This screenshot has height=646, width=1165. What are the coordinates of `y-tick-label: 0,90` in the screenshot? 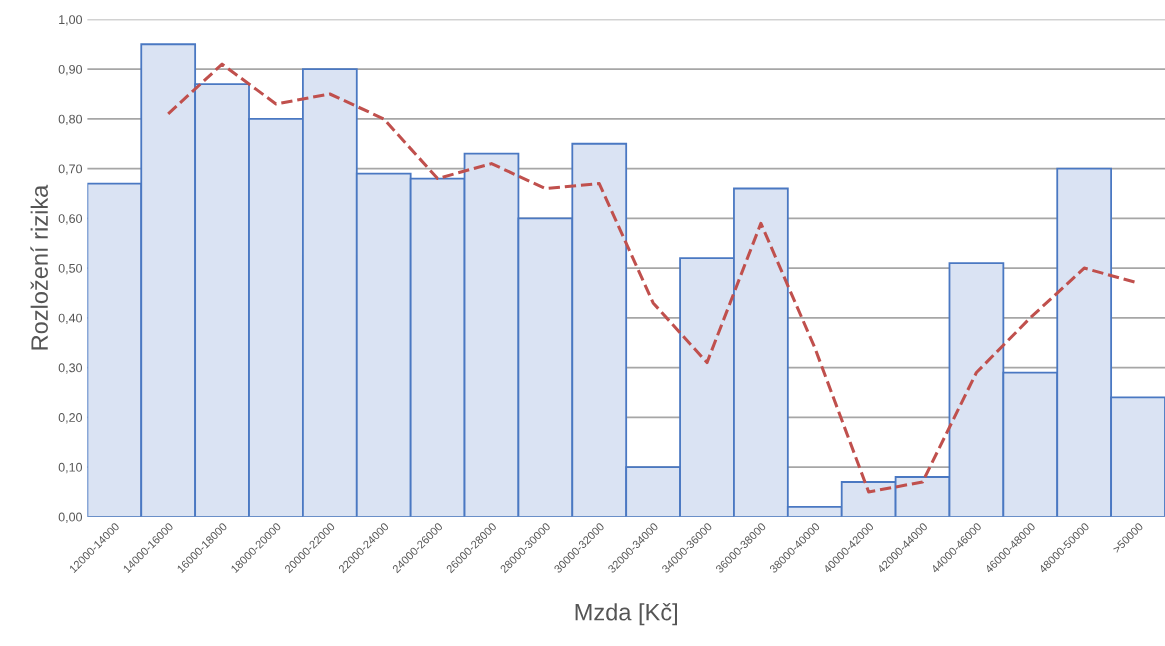 It's located at (70, 70).